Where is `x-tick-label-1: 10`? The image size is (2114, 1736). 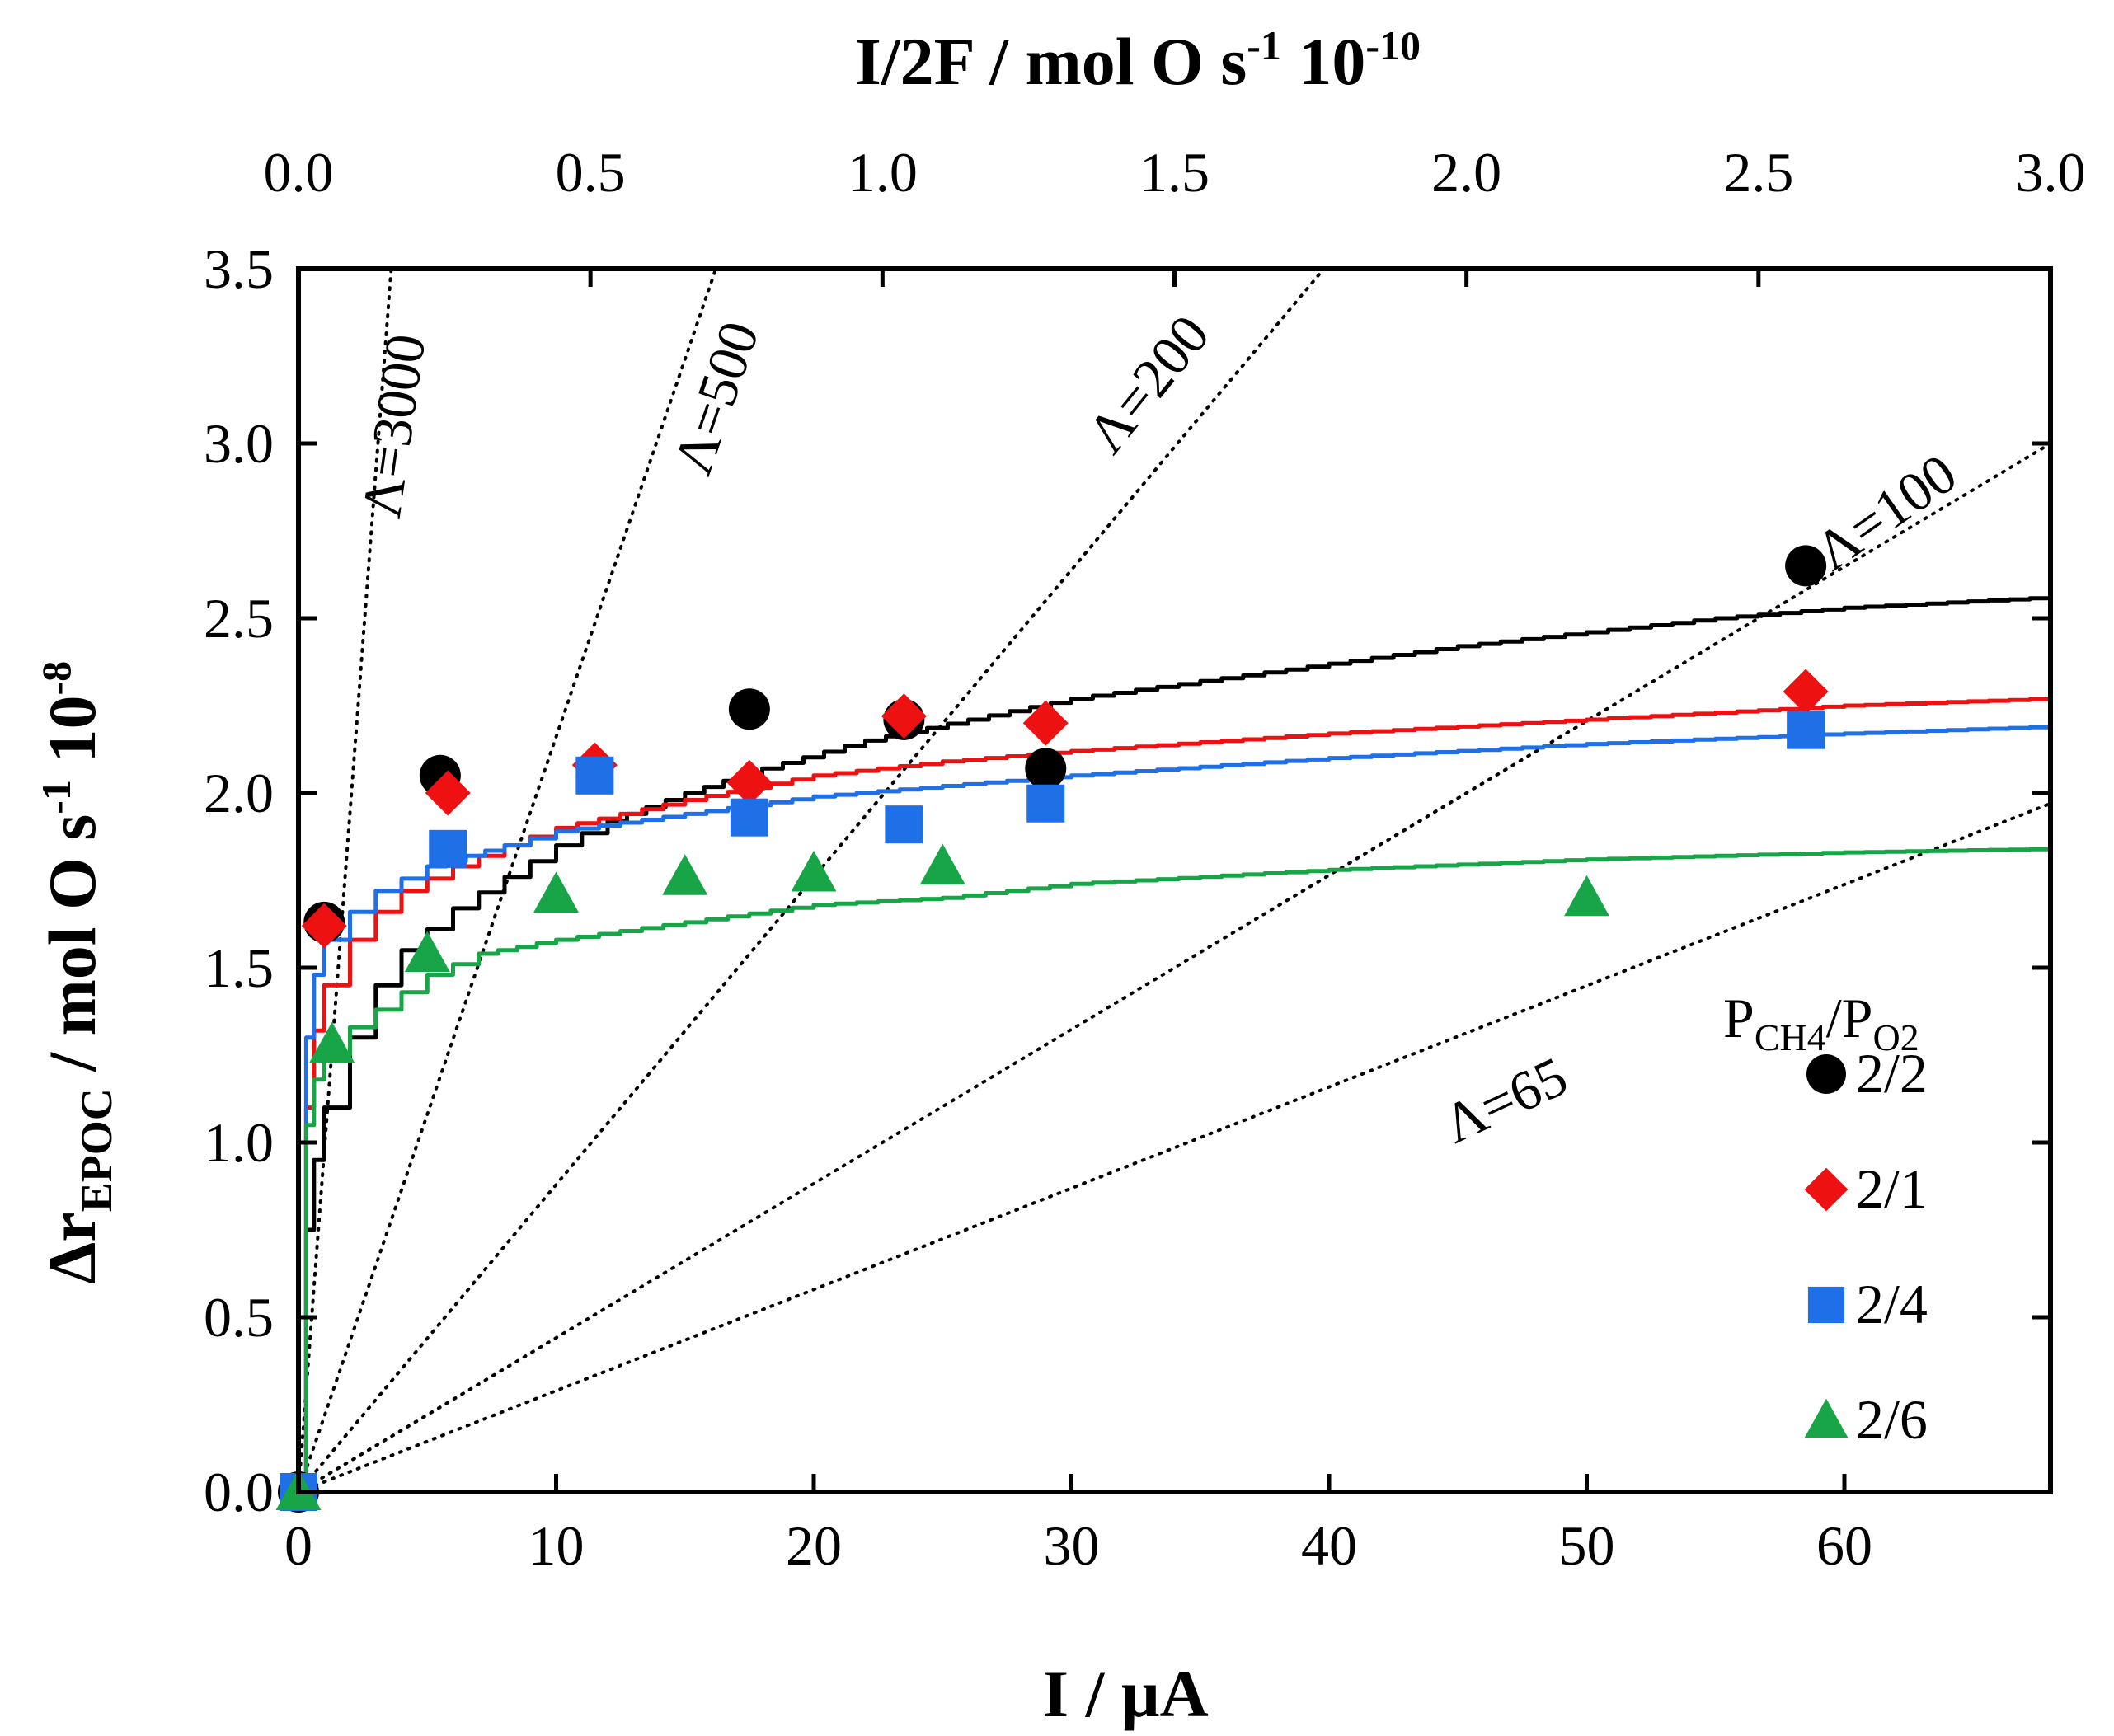
x-tick-label-1: 10 is located at coordinates (556, 1545).